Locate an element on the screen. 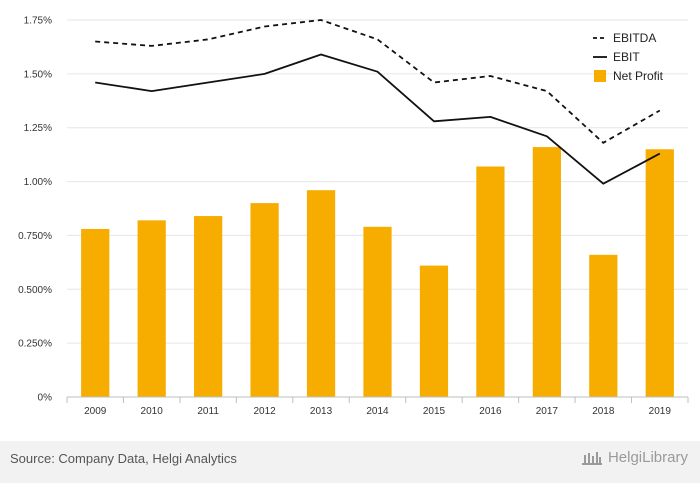 The height and width of the screenshot is (483, 700). x-tick-label: 2017 is located at coordinates (547, 411).